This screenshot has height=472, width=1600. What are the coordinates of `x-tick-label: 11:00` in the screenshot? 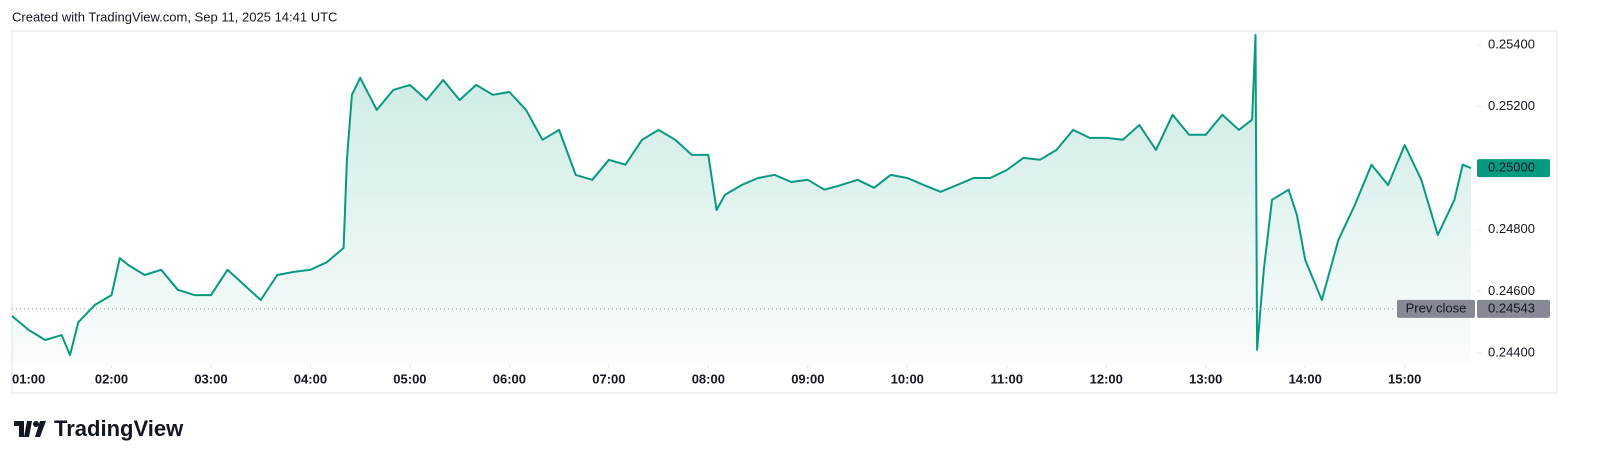 It's located at (1006, 378).